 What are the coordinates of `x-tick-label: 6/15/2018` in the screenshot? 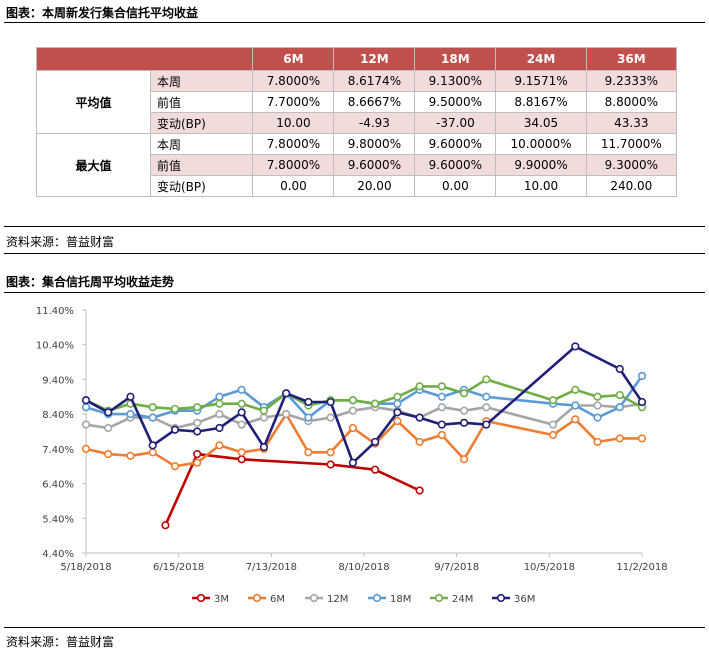 It's located at (178, 567).